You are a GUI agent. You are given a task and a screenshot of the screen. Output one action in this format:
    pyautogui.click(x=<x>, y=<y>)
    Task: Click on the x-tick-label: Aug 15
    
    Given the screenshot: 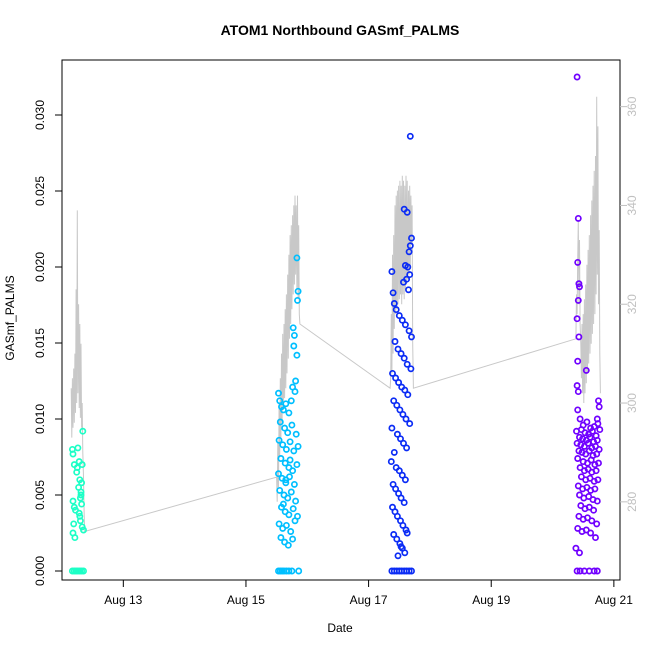 What is the action you would take?
    pyautogui.click(x=246, y=600)
    